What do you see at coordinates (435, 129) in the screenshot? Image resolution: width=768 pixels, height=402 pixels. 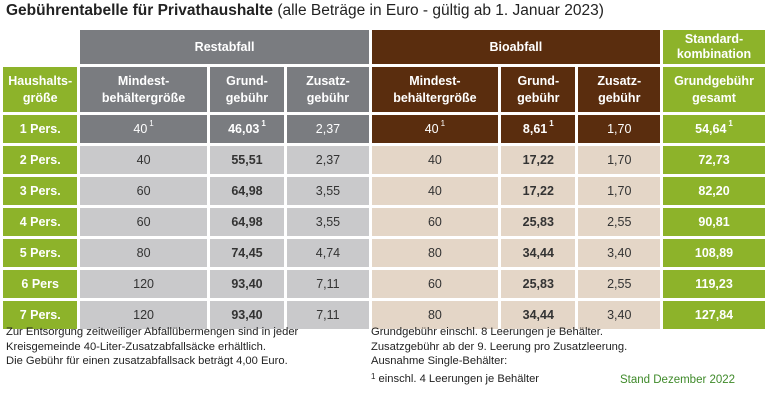 I see `bio-min-cell: 40 1` at bounding box center [435, 129].